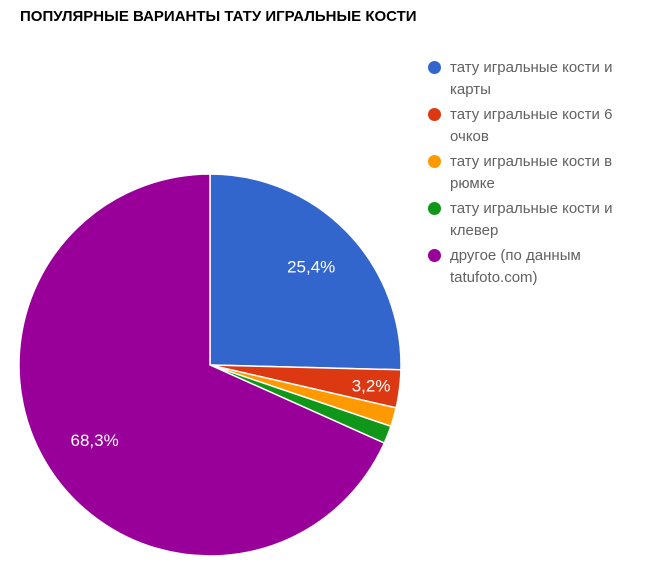  What do you see at coordinates (311, 266) in the screenshot?
I see `pie-slice-label: 25,4%` at bounding box center [311, 266].